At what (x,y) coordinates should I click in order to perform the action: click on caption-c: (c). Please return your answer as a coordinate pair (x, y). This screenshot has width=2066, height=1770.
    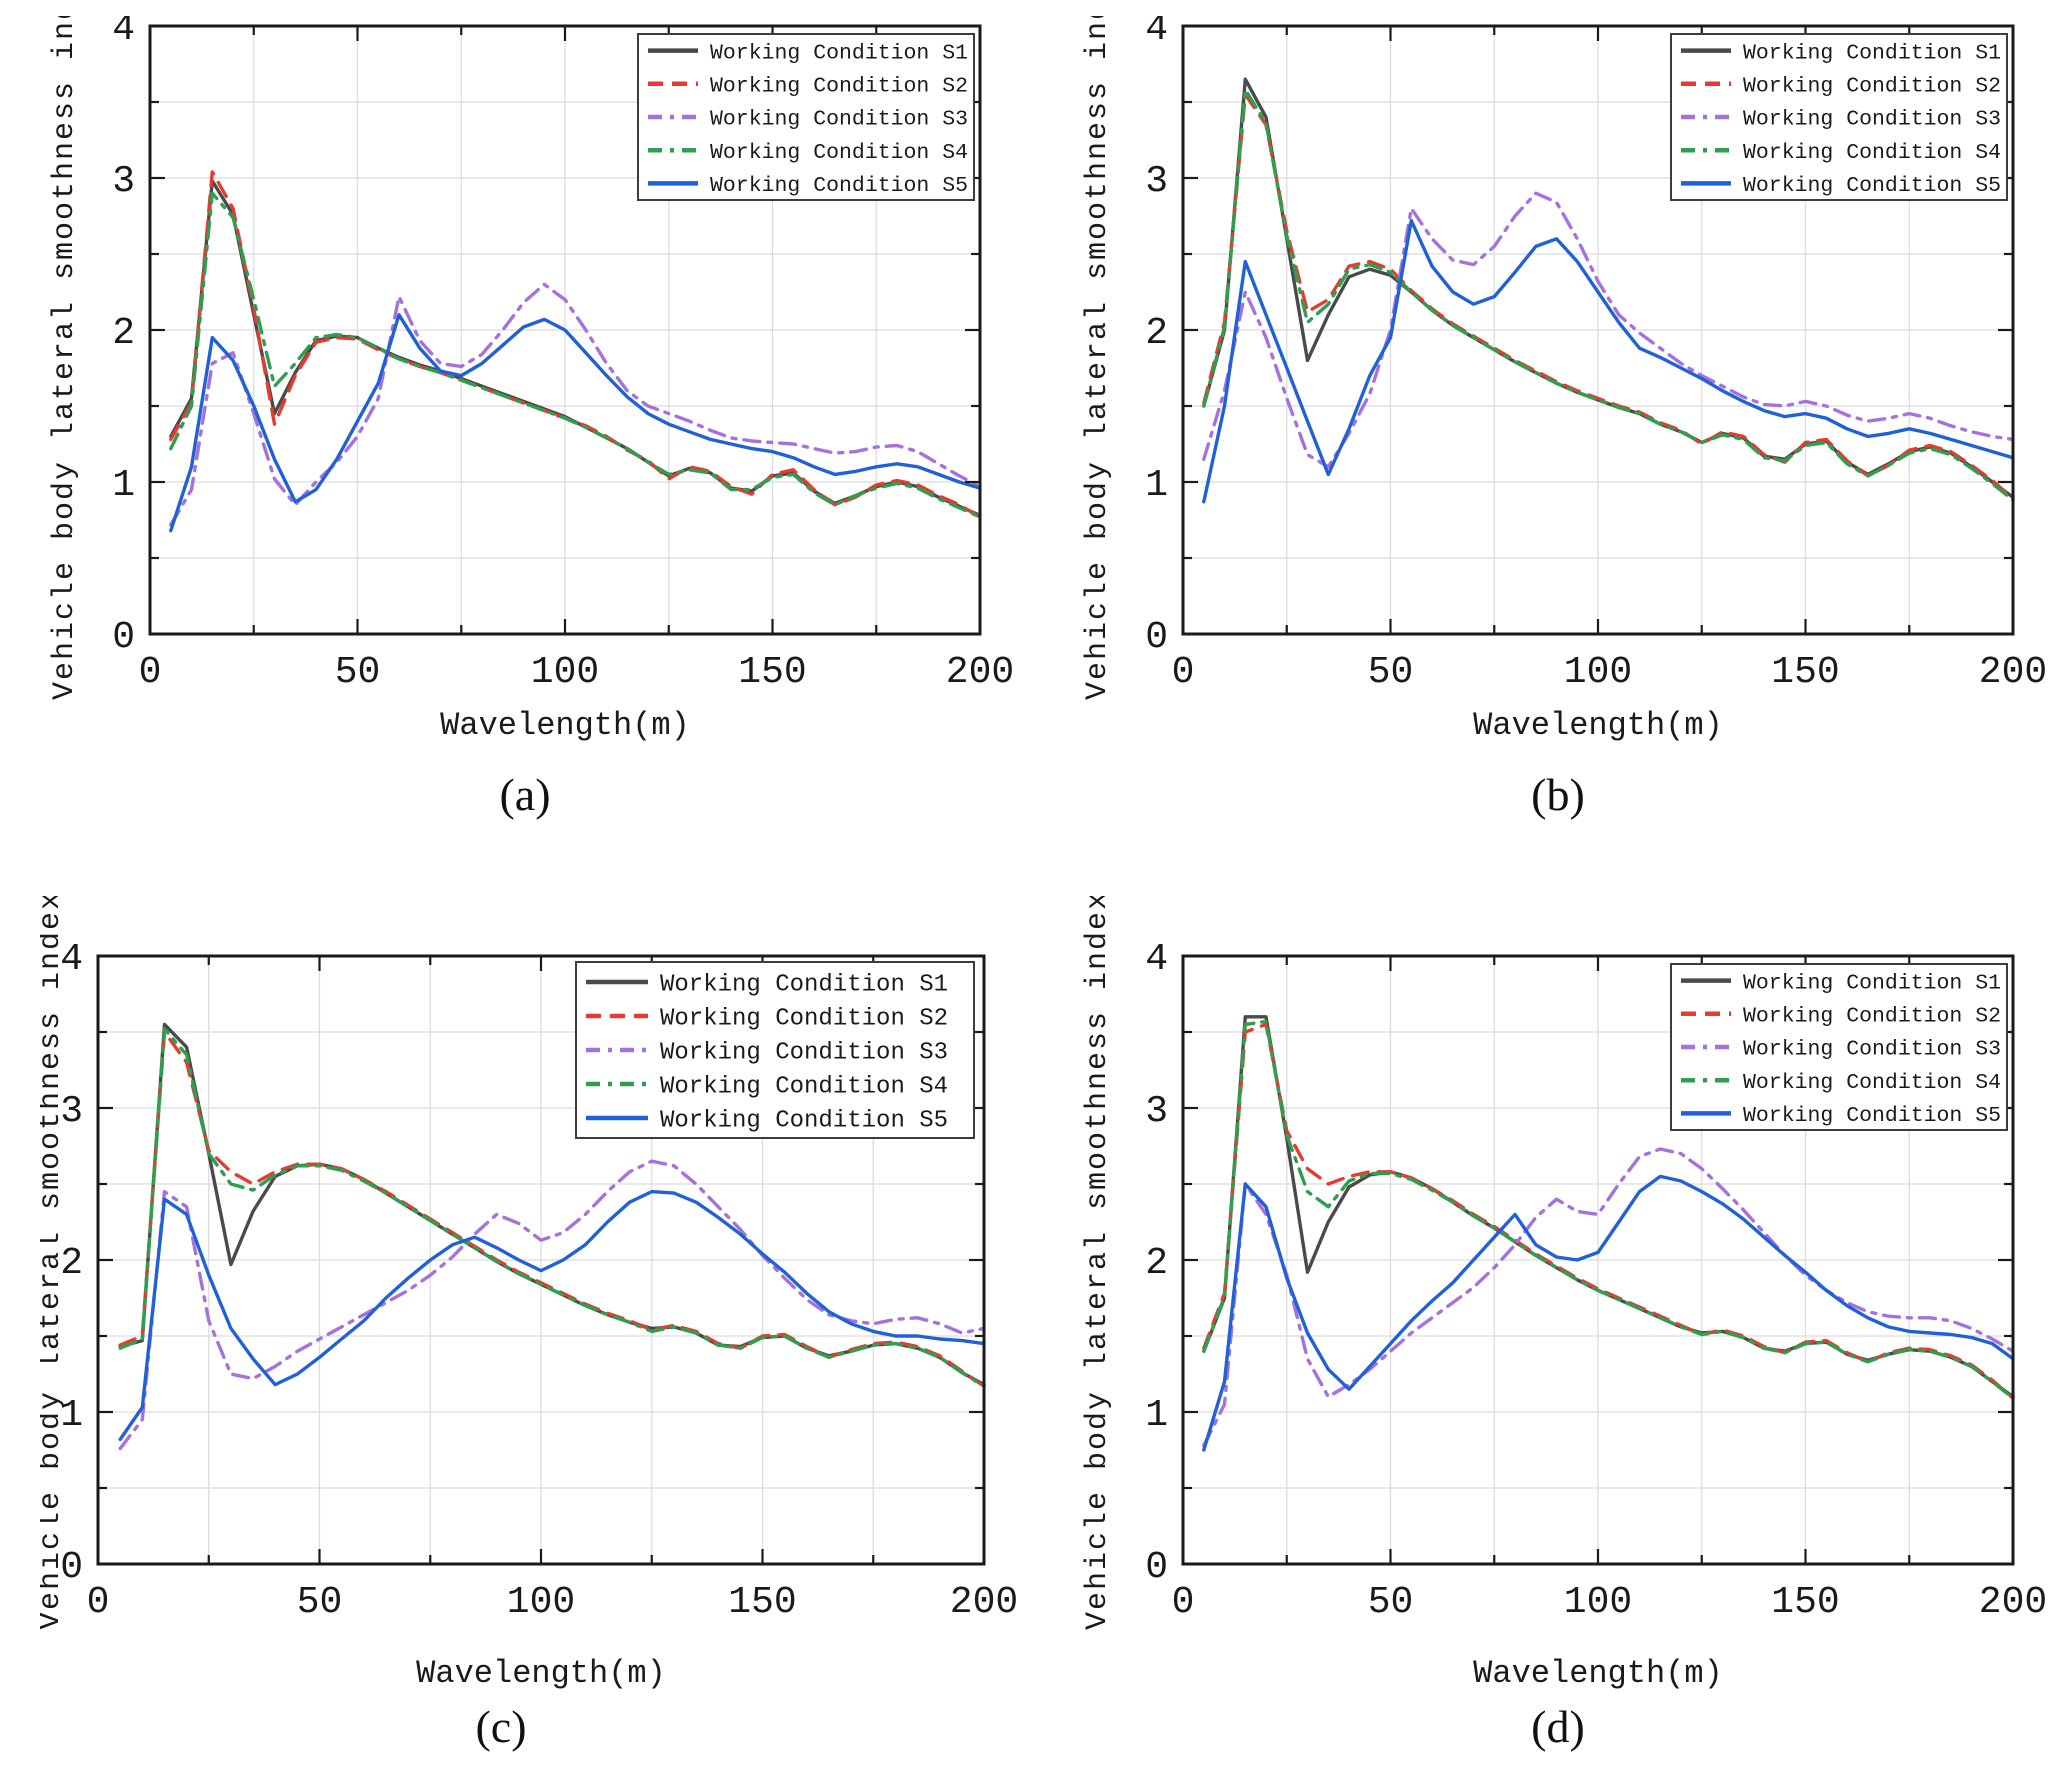
    Looking at the image, I should click on (501, 1726).